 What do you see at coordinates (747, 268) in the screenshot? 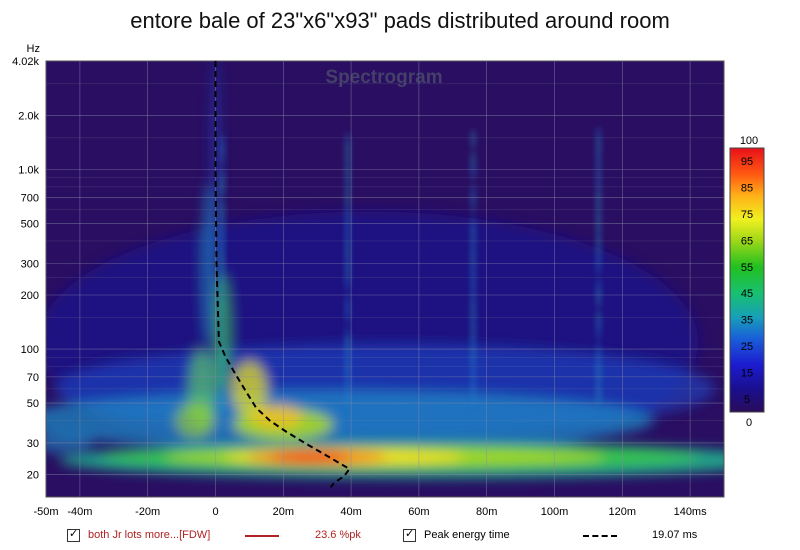
I see `color-scale-tick-label: 55` at bounding box center [747, 268].